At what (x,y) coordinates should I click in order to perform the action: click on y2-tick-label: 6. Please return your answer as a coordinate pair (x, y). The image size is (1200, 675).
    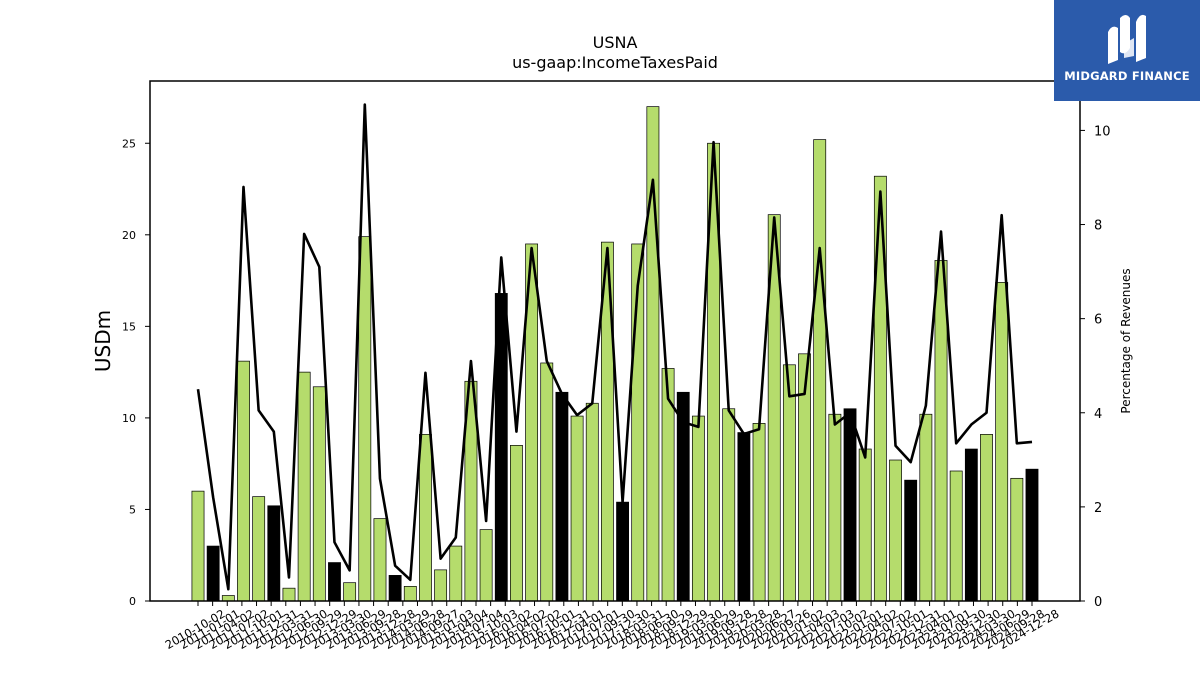
    Looking at the image, I should click on (1098, 320).